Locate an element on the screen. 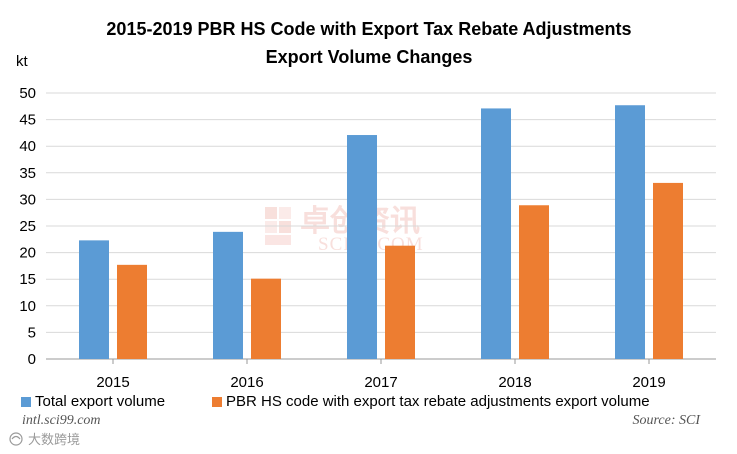 Image resolution: width=737 pixels, height=454 pixels. bar-total-export-volume-2015 is located at coordinates (94, 299).